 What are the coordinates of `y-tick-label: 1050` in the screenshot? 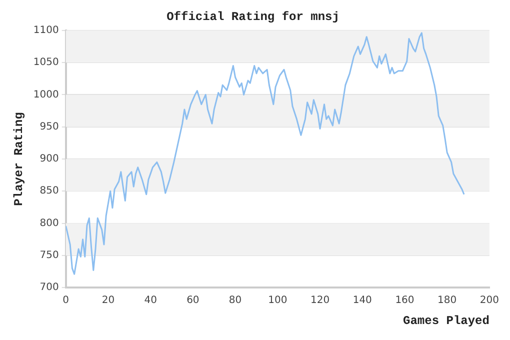 It's located at (46, 62).